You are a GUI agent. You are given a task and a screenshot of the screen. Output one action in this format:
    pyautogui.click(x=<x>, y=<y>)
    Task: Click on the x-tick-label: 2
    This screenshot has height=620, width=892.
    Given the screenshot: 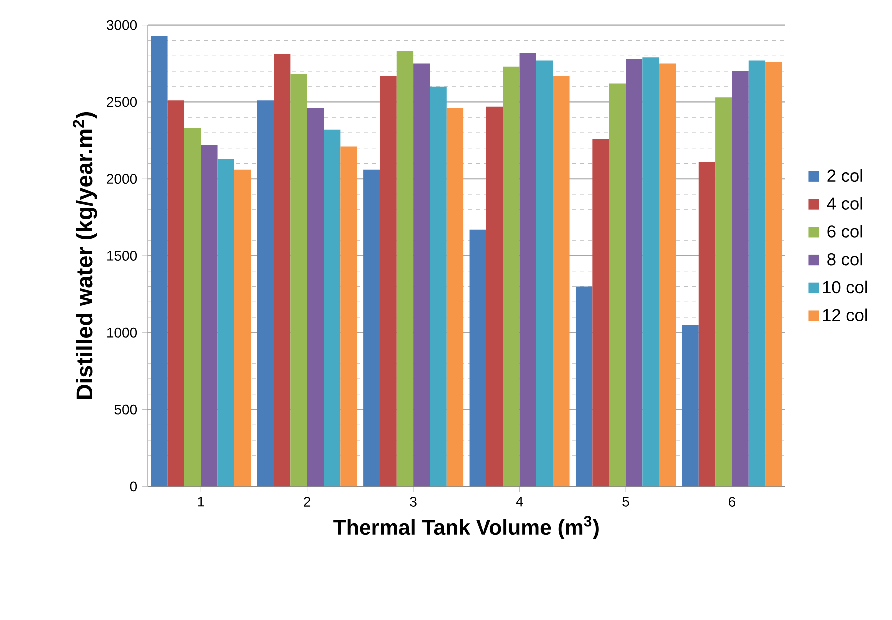 What is the action you would take?
    pyautogui.click(x=307, y=502)
    